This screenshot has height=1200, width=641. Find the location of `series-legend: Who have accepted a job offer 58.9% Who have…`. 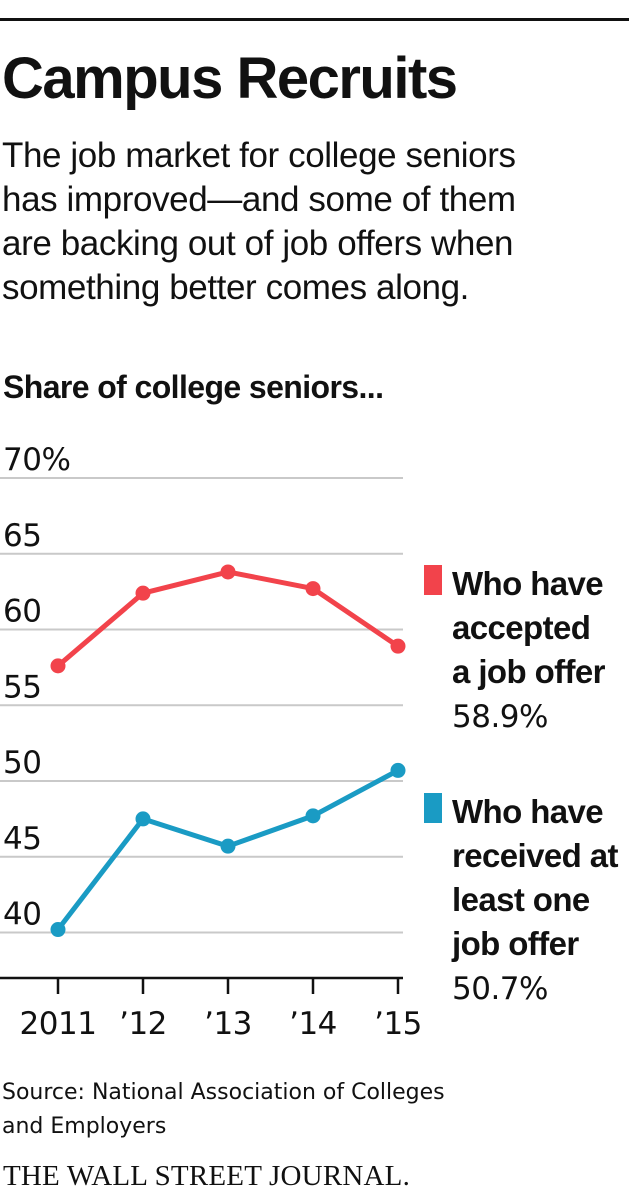

series-legend: Who have accepted a job offer 58.9% Who have… is located at coordinates (521, 786).